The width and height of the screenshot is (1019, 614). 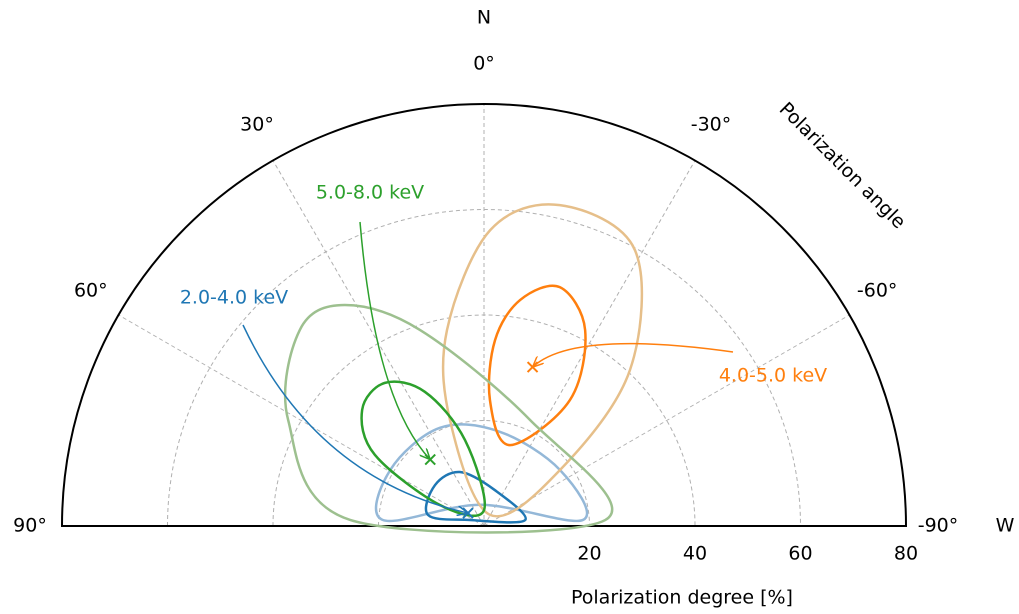 What do you see at coordinates (1005, 526) in the screenshot?
I see `west-label: W` at bounding box center [1005, 526].